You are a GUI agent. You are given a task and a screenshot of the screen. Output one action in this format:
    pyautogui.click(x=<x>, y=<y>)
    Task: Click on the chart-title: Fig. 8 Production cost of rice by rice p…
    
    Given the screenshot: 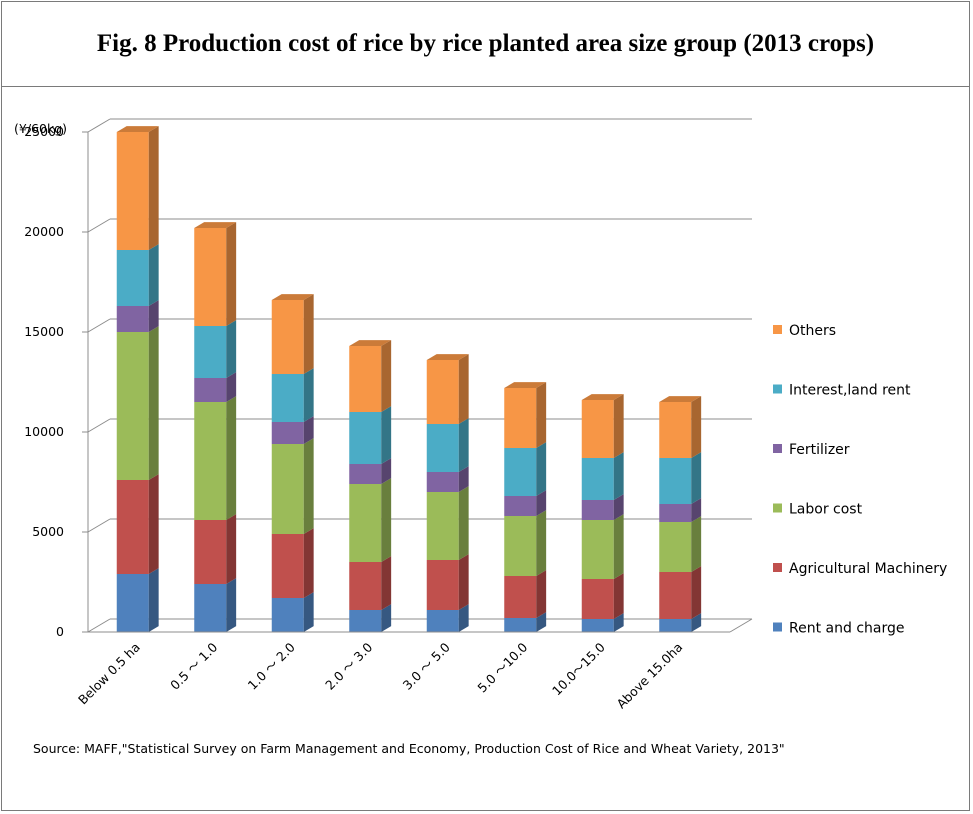 What is the action you would take?
    pyautogui.click(x=485, y=43)
    